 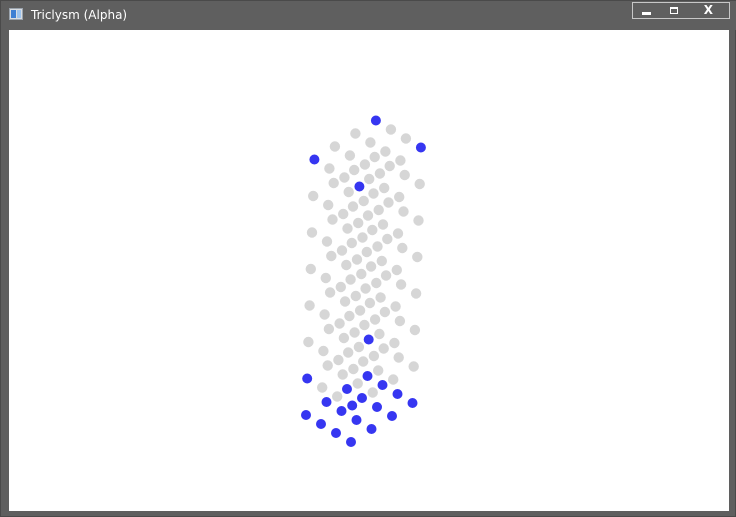 I want to click on minimize-button, so click(x=646, y=10).